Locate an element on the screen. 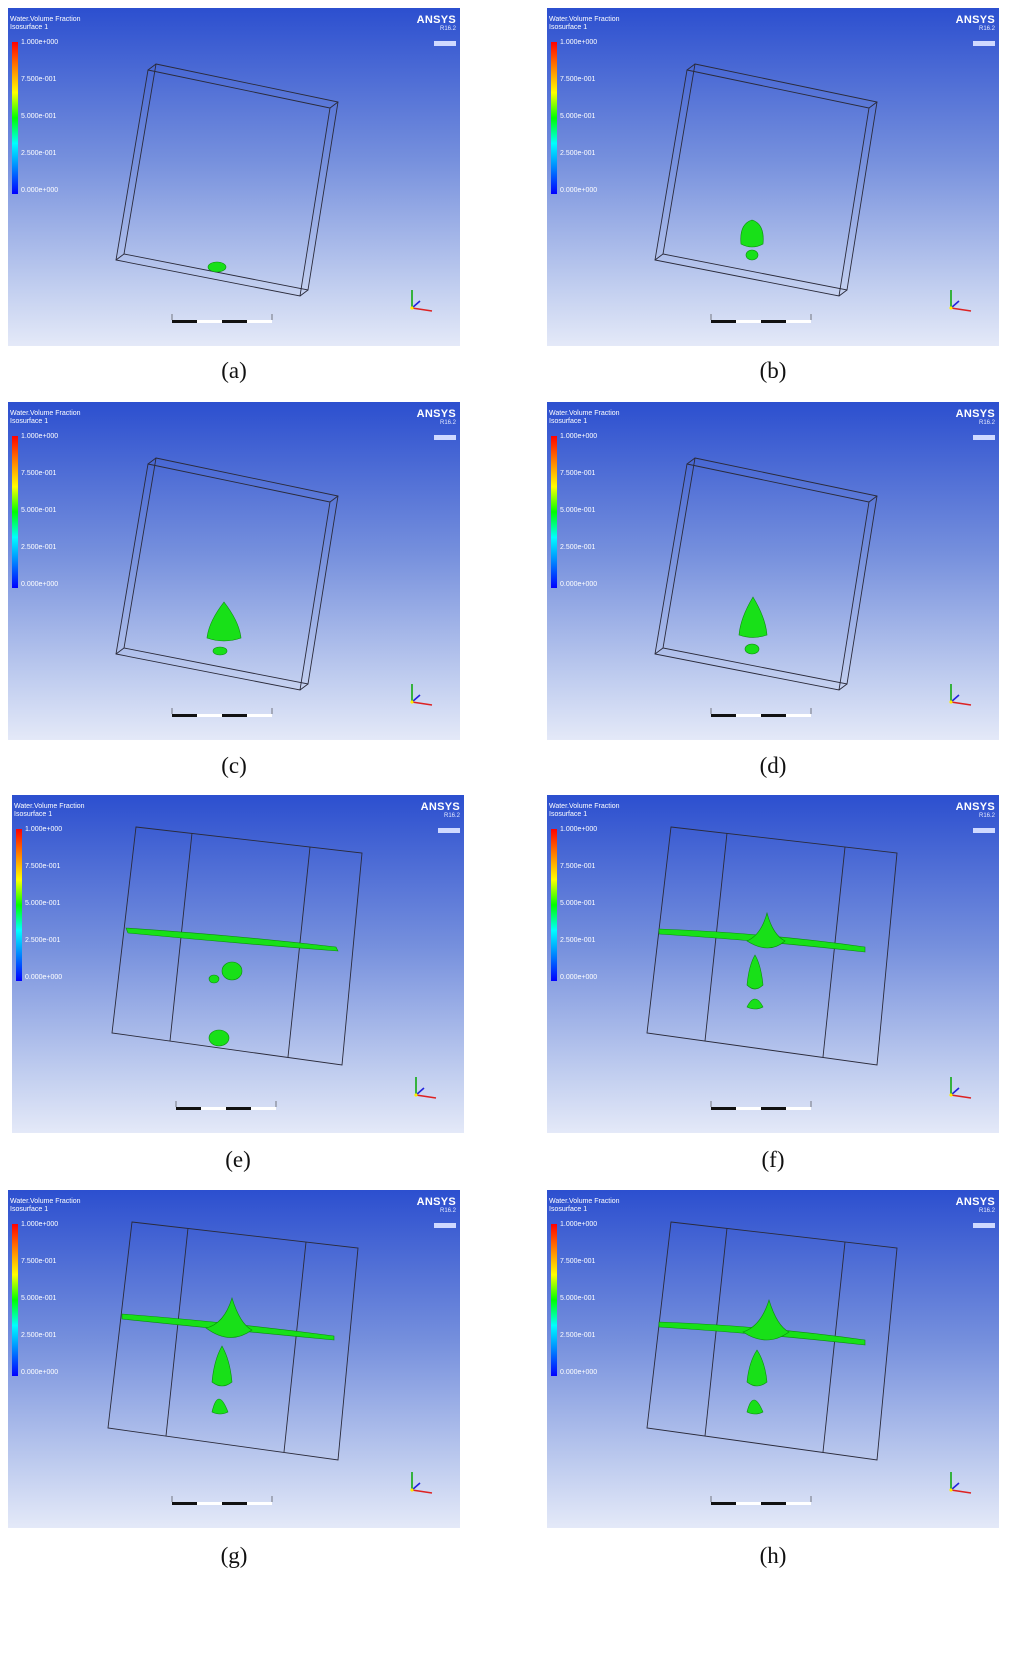  panel-caption: (b) is located at coordinates (773, 370).